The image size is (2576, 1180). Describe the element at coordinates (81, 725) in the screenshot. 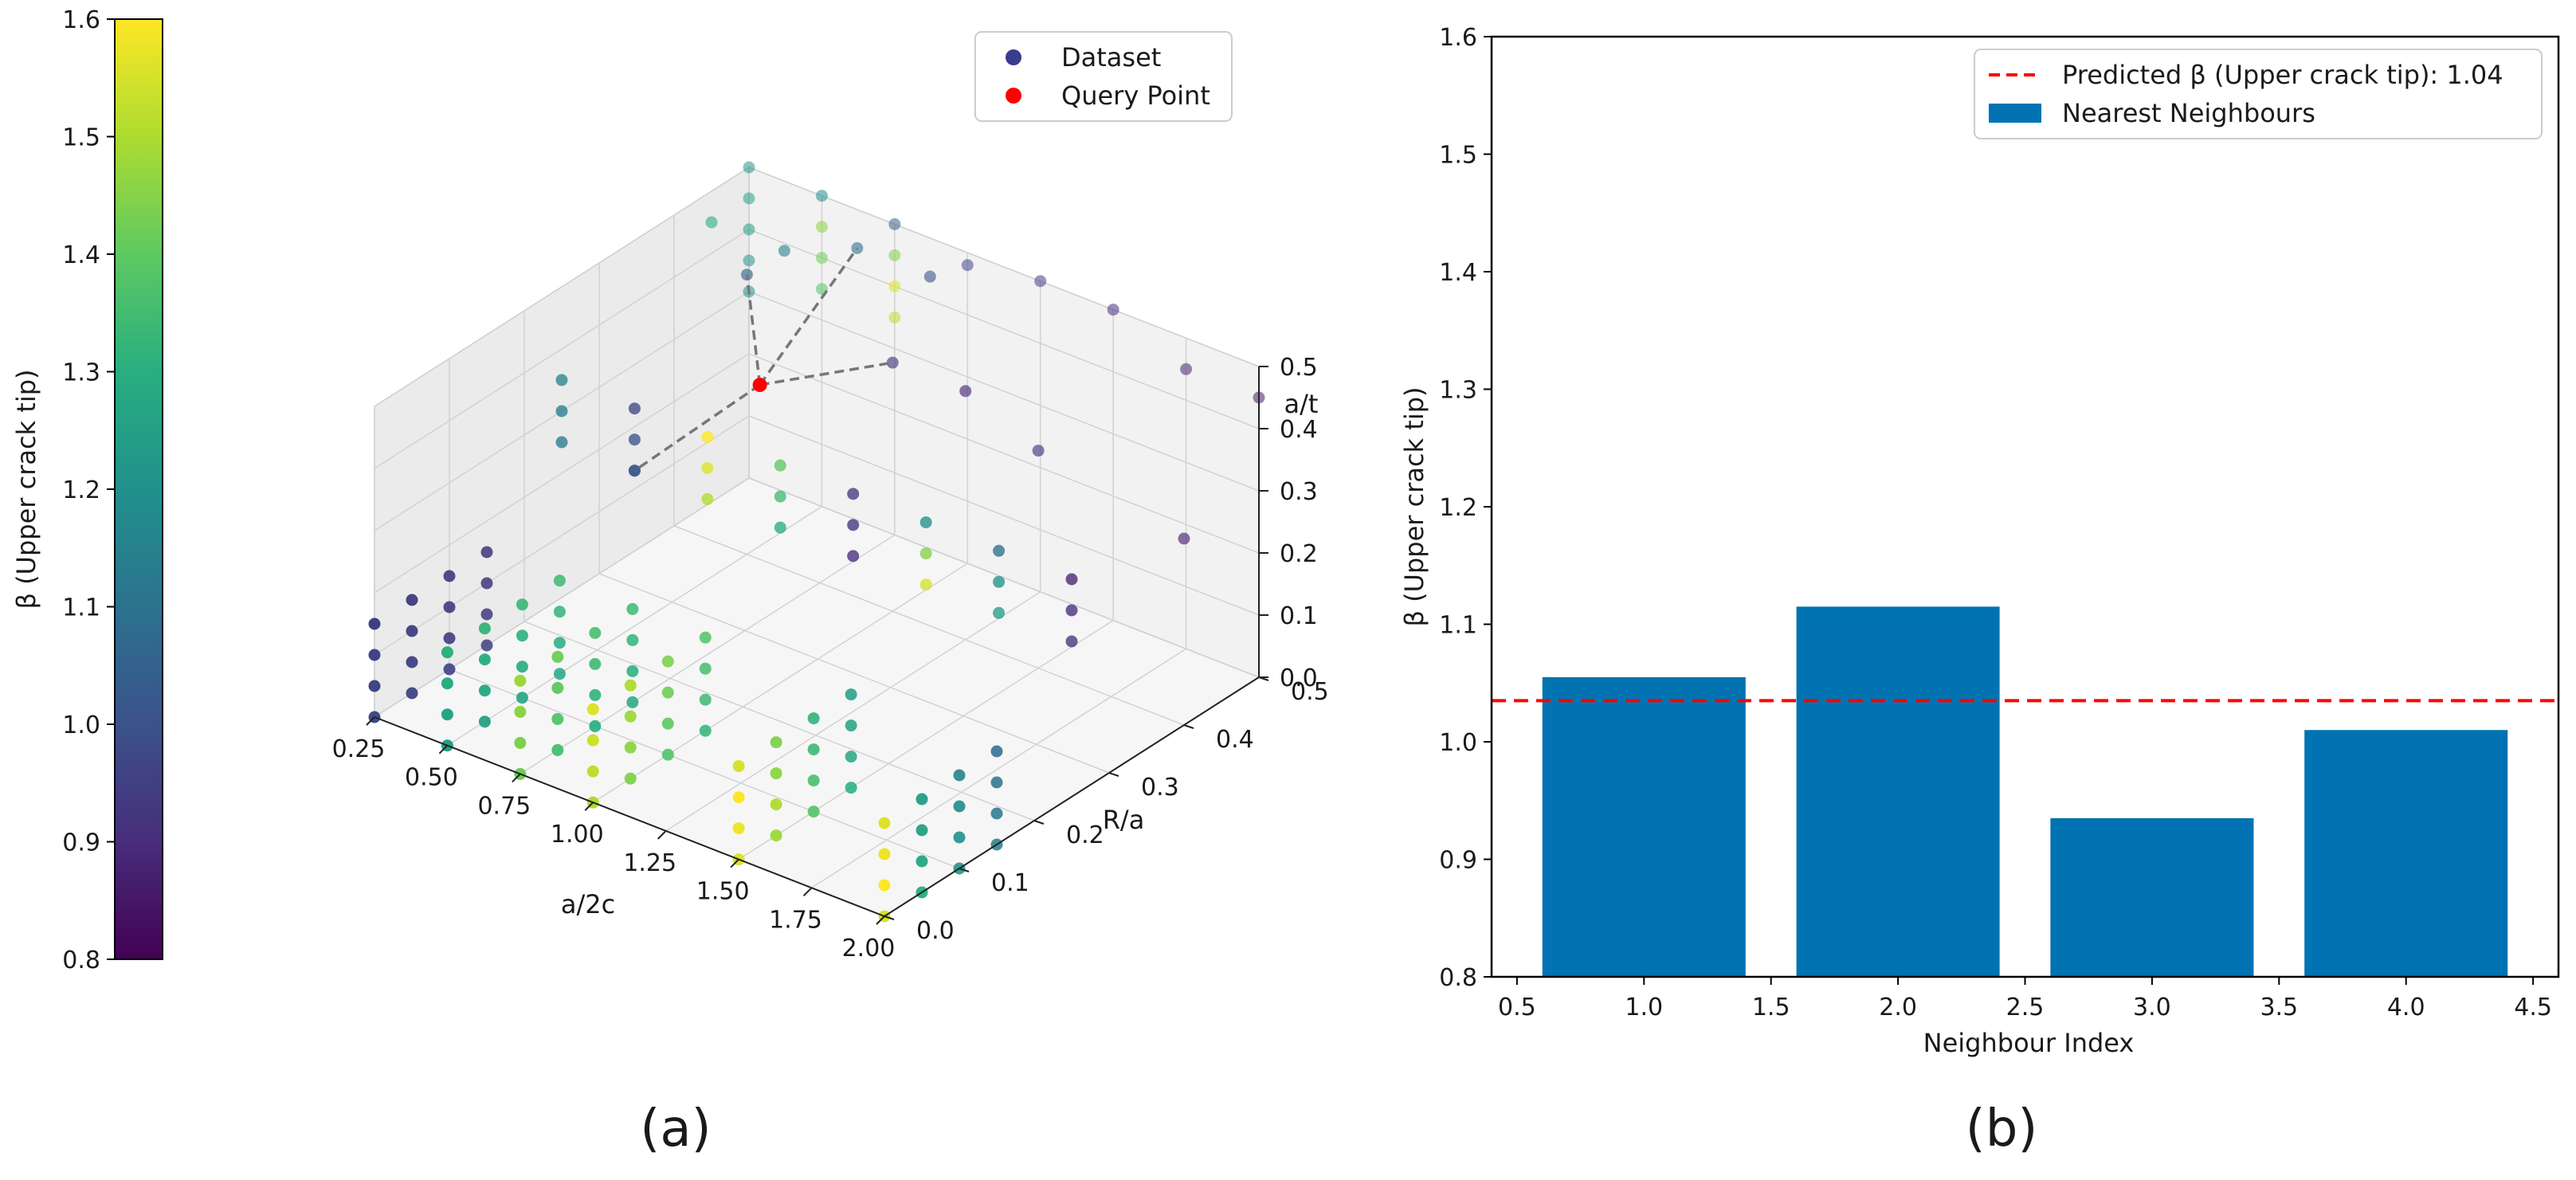

I see `colorbar-tick-label: 1.0` at that location.